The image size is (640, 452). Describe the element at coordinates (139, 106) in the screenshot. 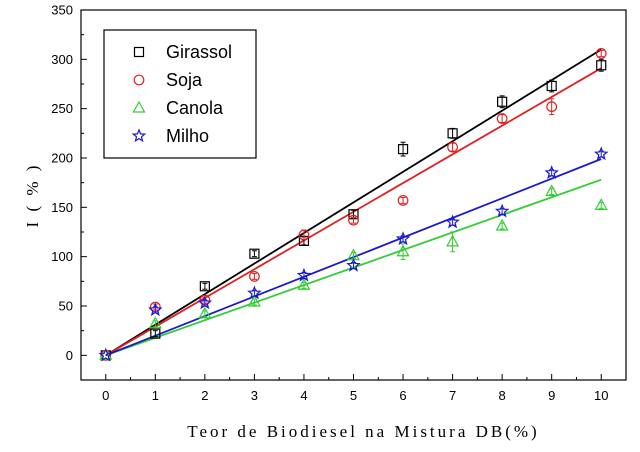

I see `legend-marker-canola` at that location.